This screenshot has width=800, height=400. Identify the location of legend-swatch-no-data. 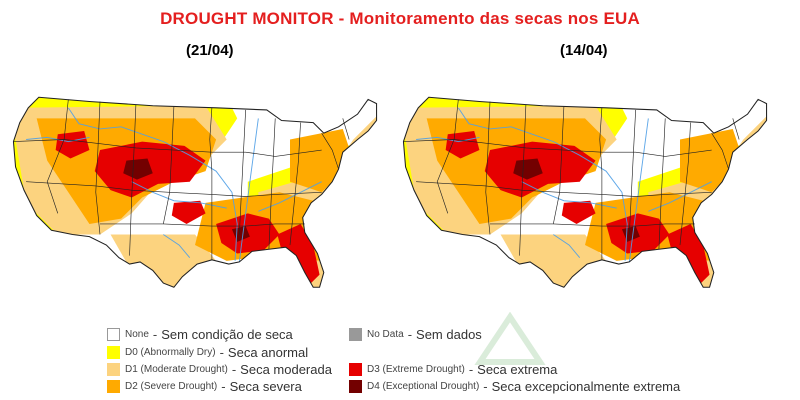
(355, 334).